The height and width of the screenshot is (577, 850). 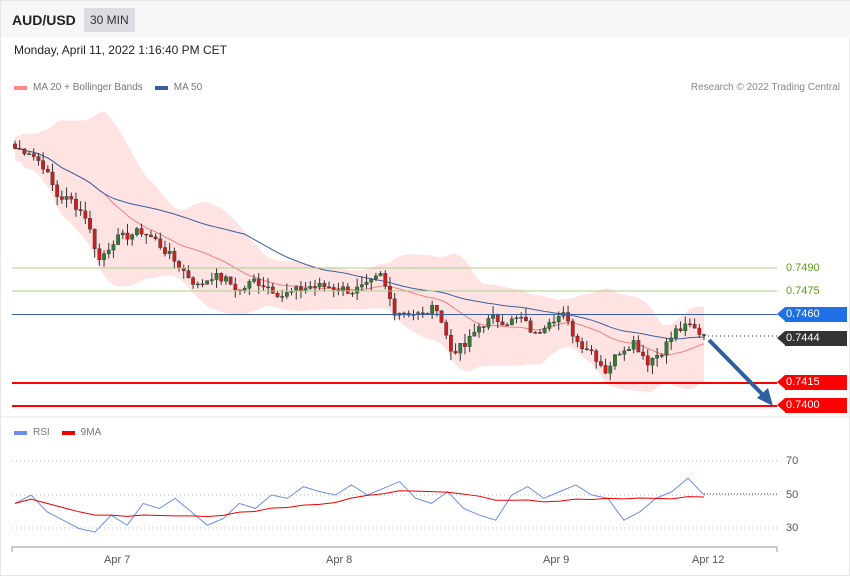 I want to click on rsi-swatch-icon, so click(x=20, y=432).